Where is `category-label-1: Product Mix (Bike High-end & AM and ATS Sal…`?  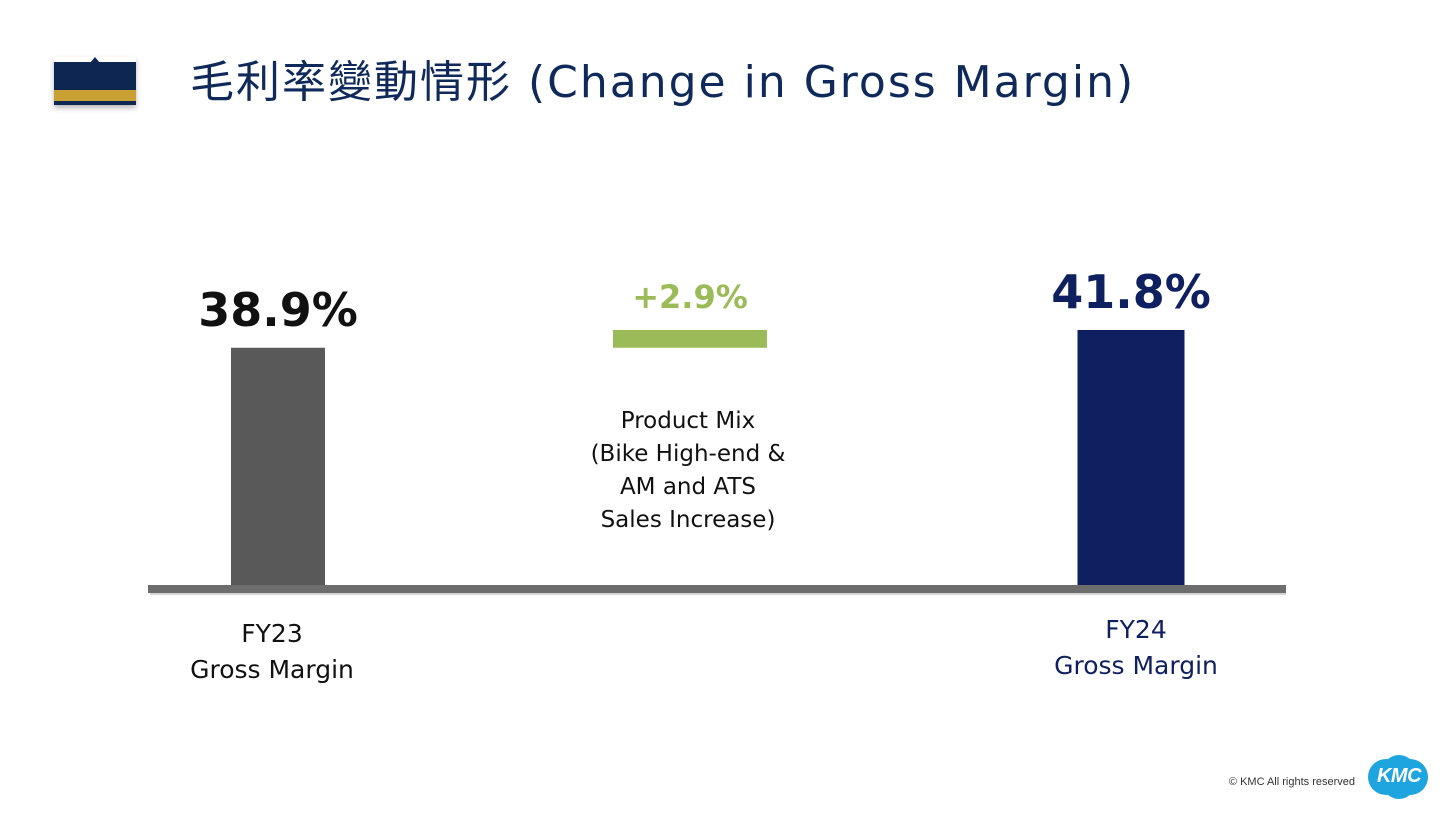
category-label-1: Product Mix (Bike High-end & AM and ATS Sal… is located at coordinates (688, 470).